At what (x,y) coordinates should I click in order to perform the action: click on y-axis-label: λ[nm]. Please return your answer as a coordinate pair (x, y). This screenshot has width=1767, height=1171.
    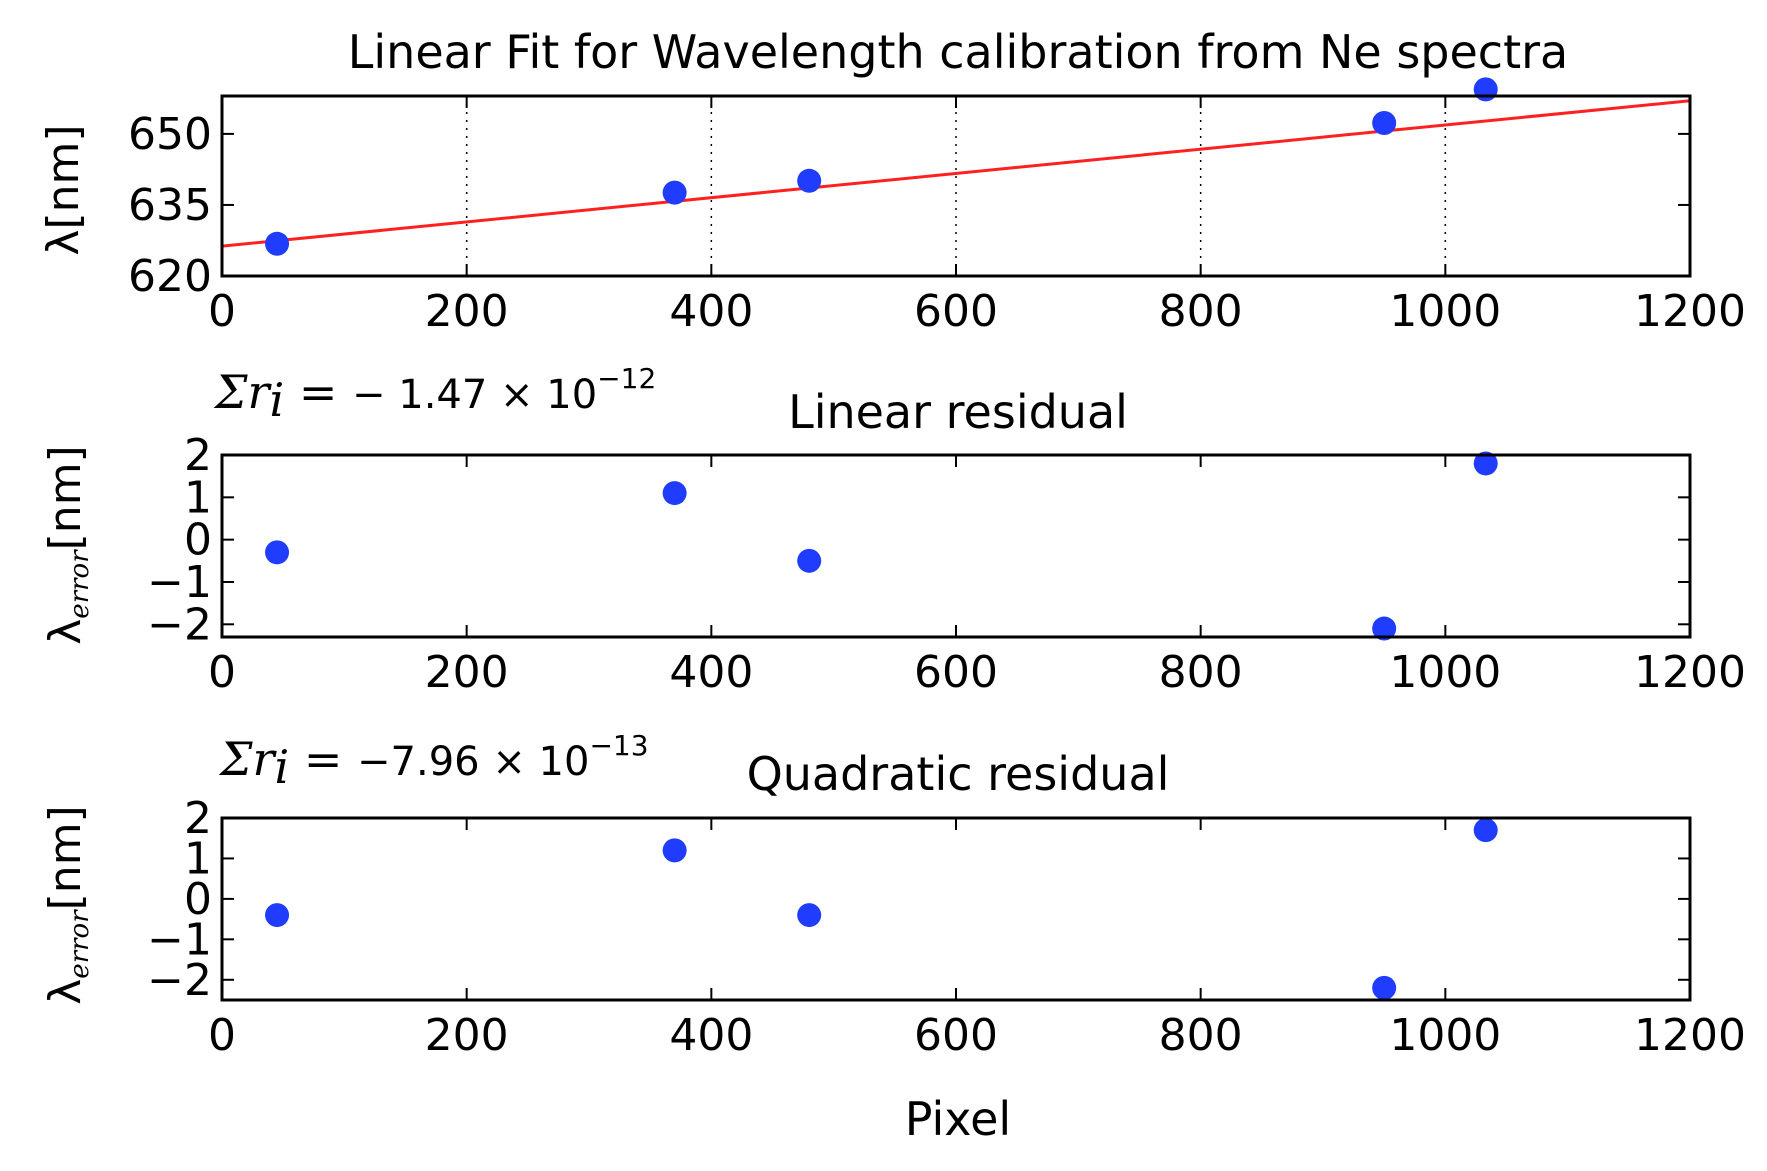
    Looking at the image, I should click on (63, 189).